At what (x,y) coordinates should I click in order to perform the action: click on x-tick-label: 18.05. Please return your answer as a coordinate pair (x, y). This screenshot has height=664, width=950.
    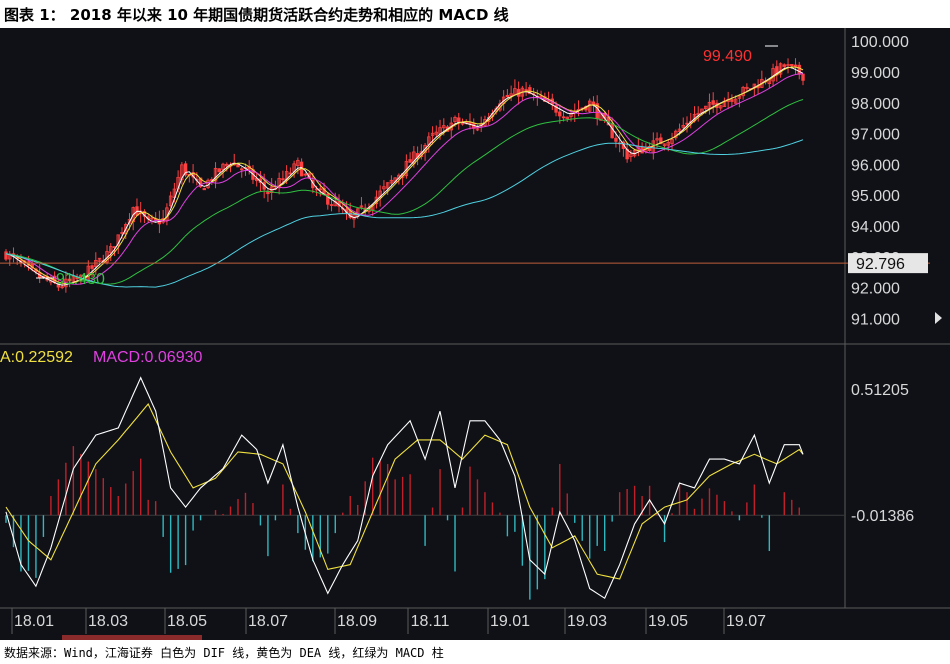
    Looking at the image, I should click on (187, 621).